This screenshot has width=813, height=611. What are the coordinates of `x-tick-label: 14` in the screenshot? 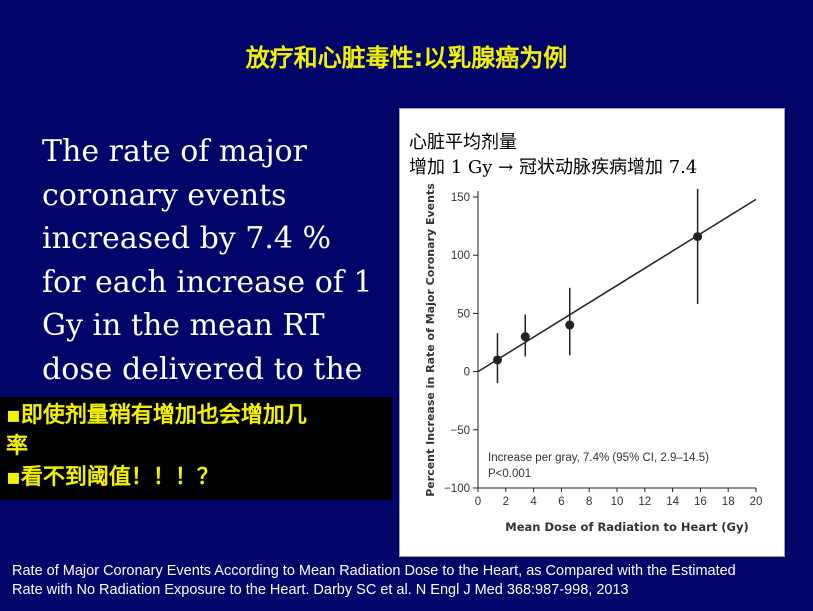 It's located at (672, 502).